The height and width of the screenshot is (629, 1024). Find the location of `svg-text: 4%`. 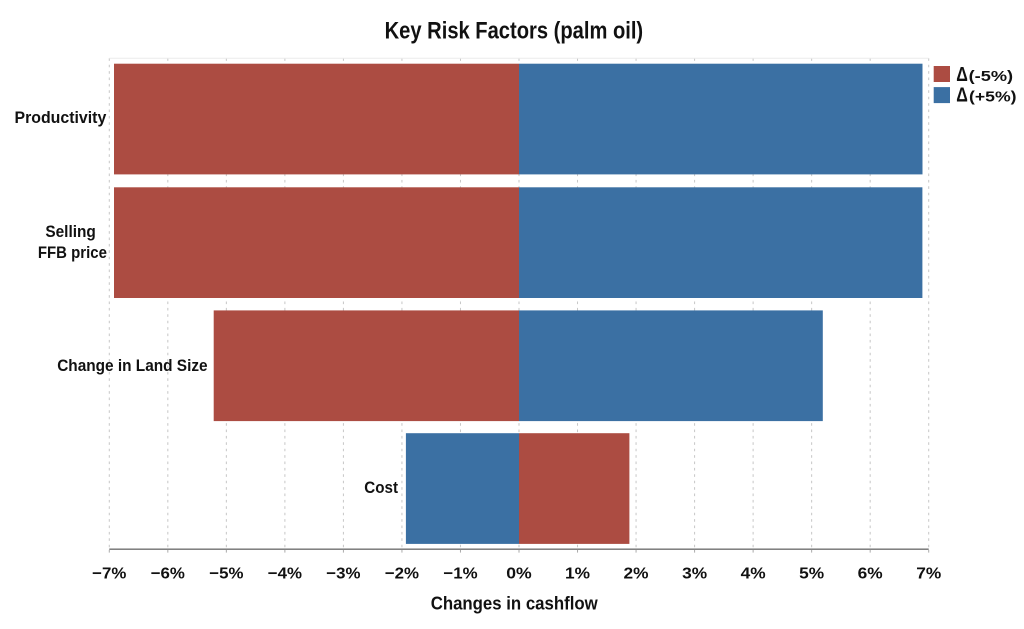

svg-text: 4% is located at coordinates (753, 574).